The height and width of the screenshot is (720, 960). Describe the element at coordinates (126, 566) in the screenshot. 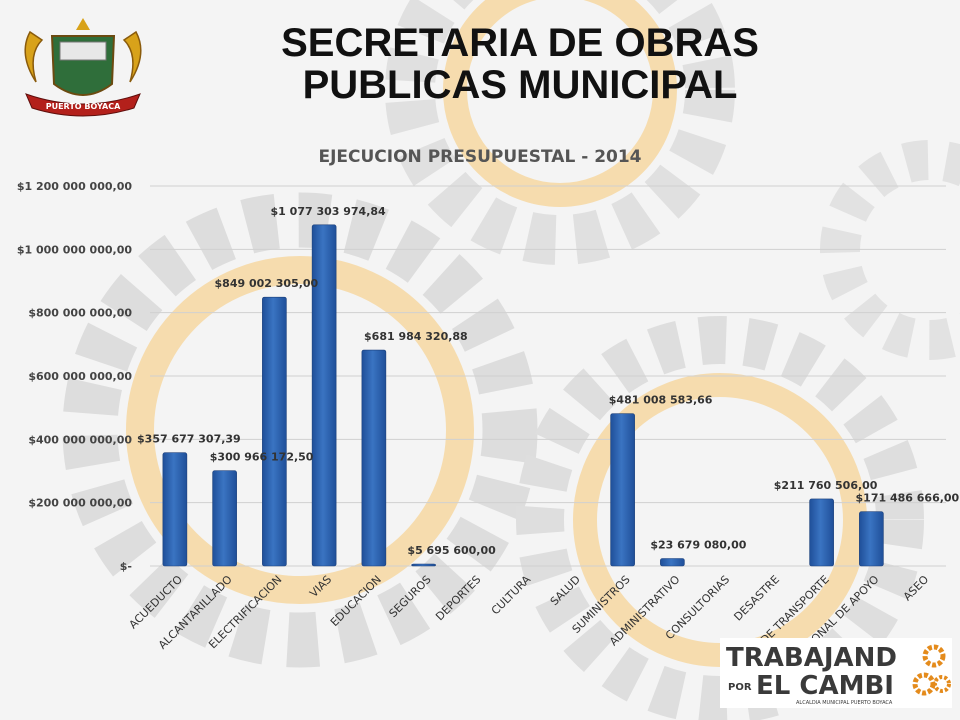

I see `y-tick-label: $-` at that location.